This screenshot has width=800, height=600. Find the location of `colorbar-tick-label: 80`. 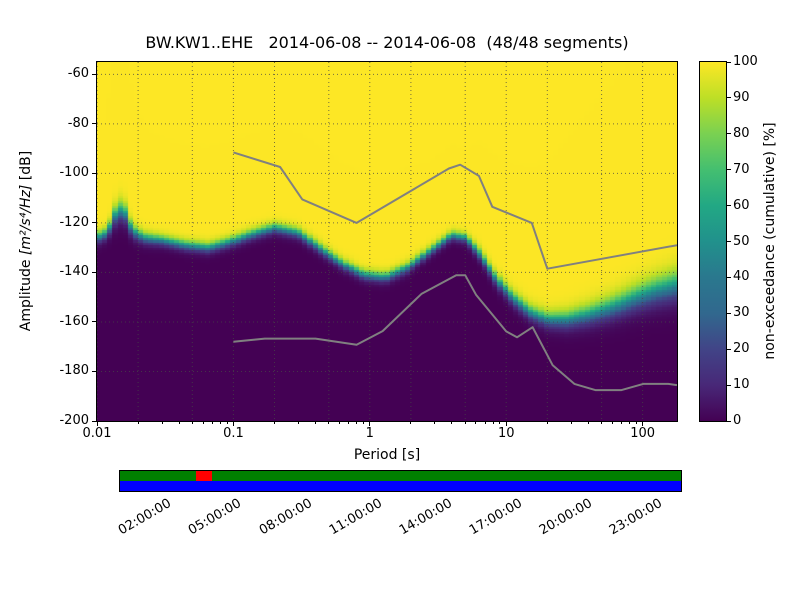

colorbar-tick-label: 80 is located at coordinates (741, 133).